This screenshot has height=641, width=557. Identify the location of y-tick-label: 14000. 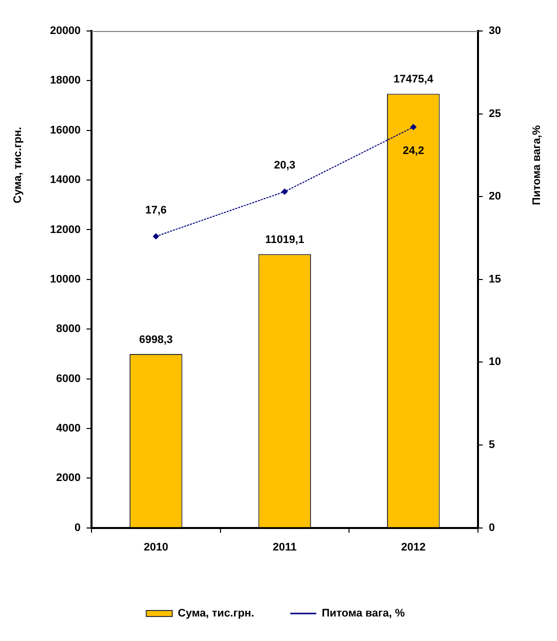
(65, 180).